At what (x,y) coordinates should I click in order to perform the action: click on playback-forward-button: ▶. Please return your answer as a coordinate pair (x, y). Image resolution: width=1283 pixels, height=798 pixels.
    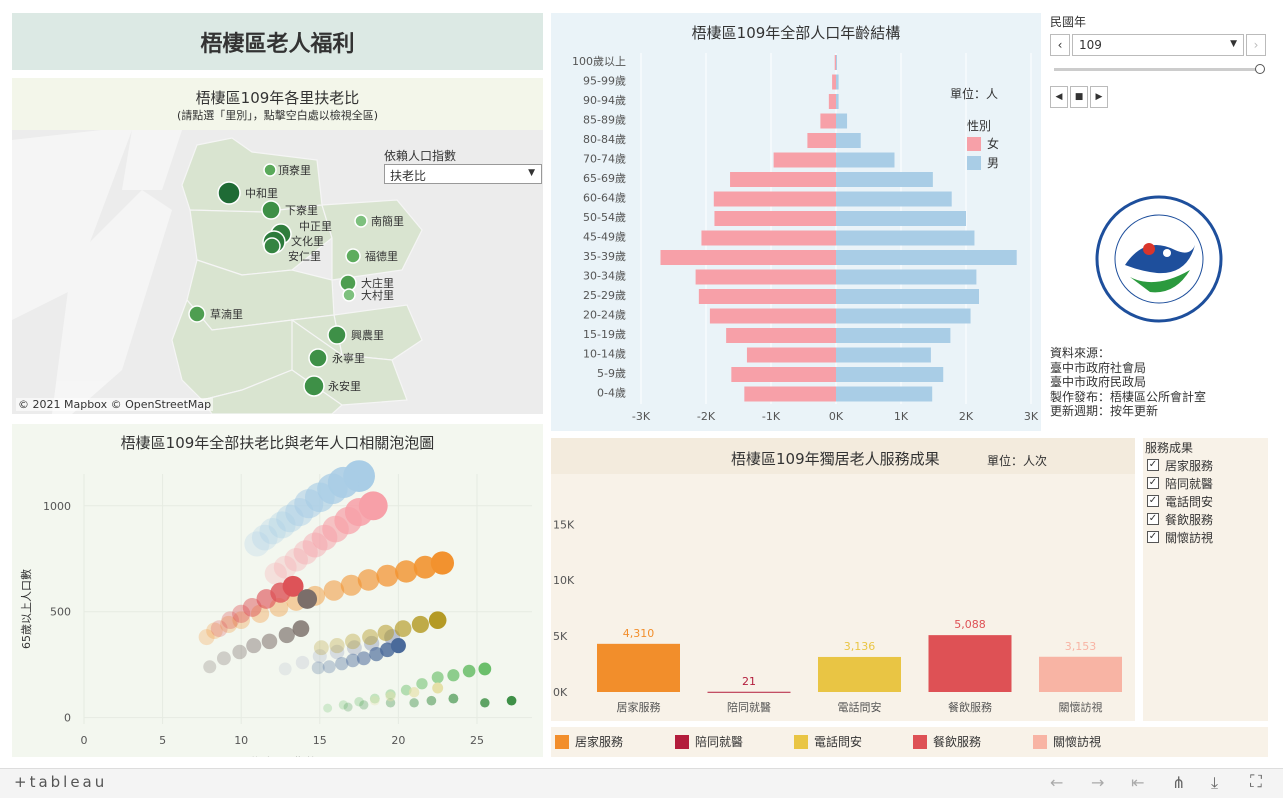
    Looking at the image, I should click on (1099, 97).